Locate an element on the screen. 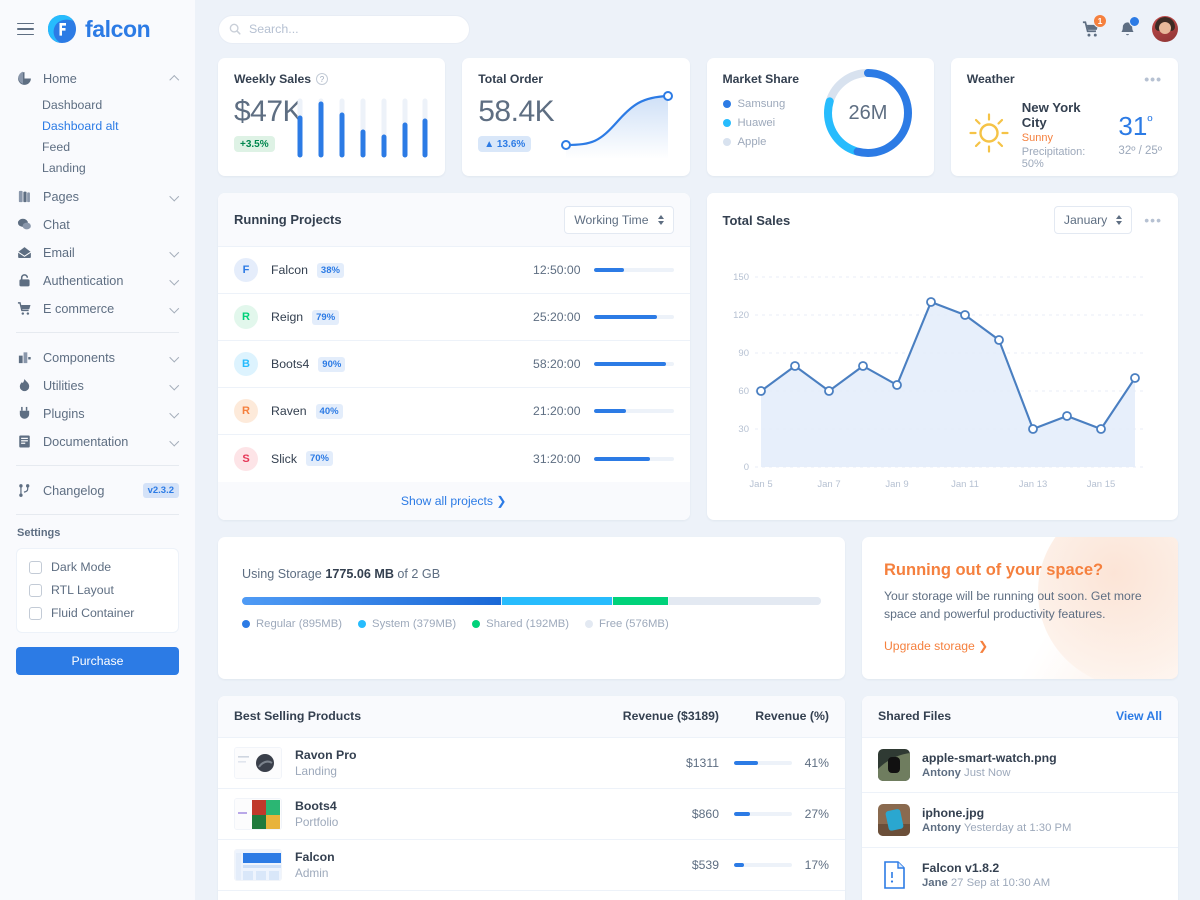 The height and width of the screenshot is (900, 1200). table-row: R Reign 79% 25:20:00 is located at coordinates (454, 317).